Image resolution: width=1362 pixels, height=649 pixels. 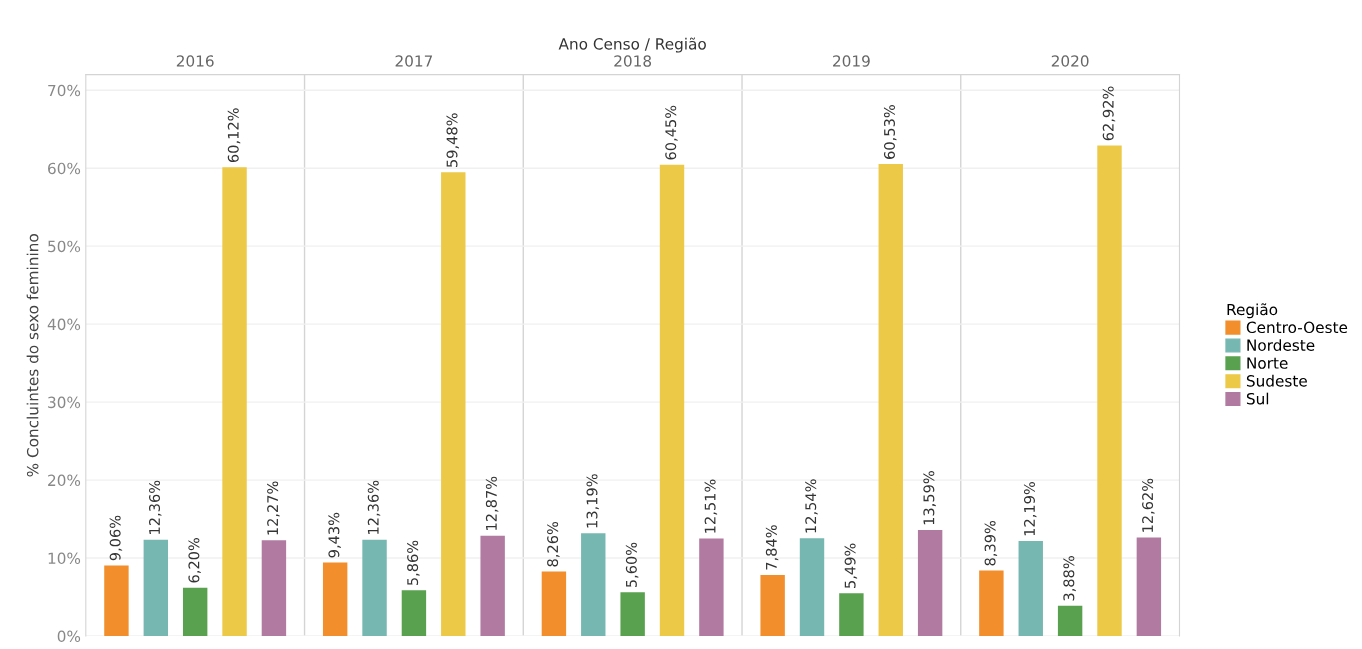 What do you see at coordinates (452, 140) in the screenshot?
I see `data-label: 59,48%` at bounding box center [452, 140].